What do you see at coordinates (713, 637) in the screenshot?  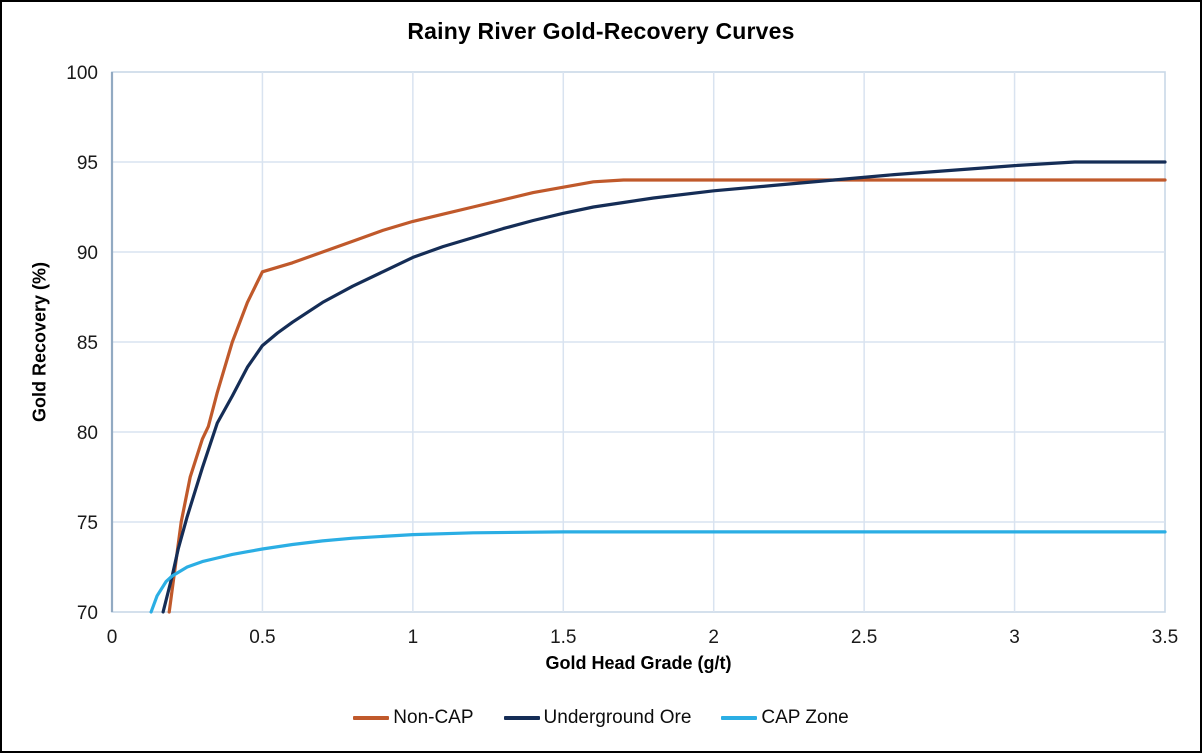 I see `x-tick-label: 2` at bounding box center [713, 637].